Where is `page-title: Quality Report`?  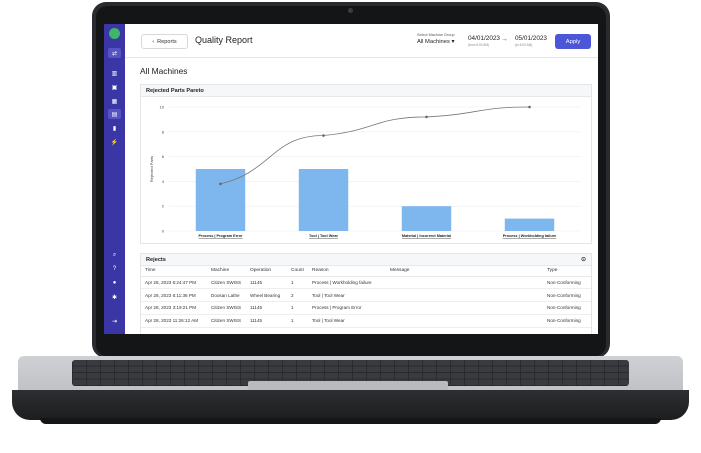
page-title: Quality Report is located at coordinates (224, 40).